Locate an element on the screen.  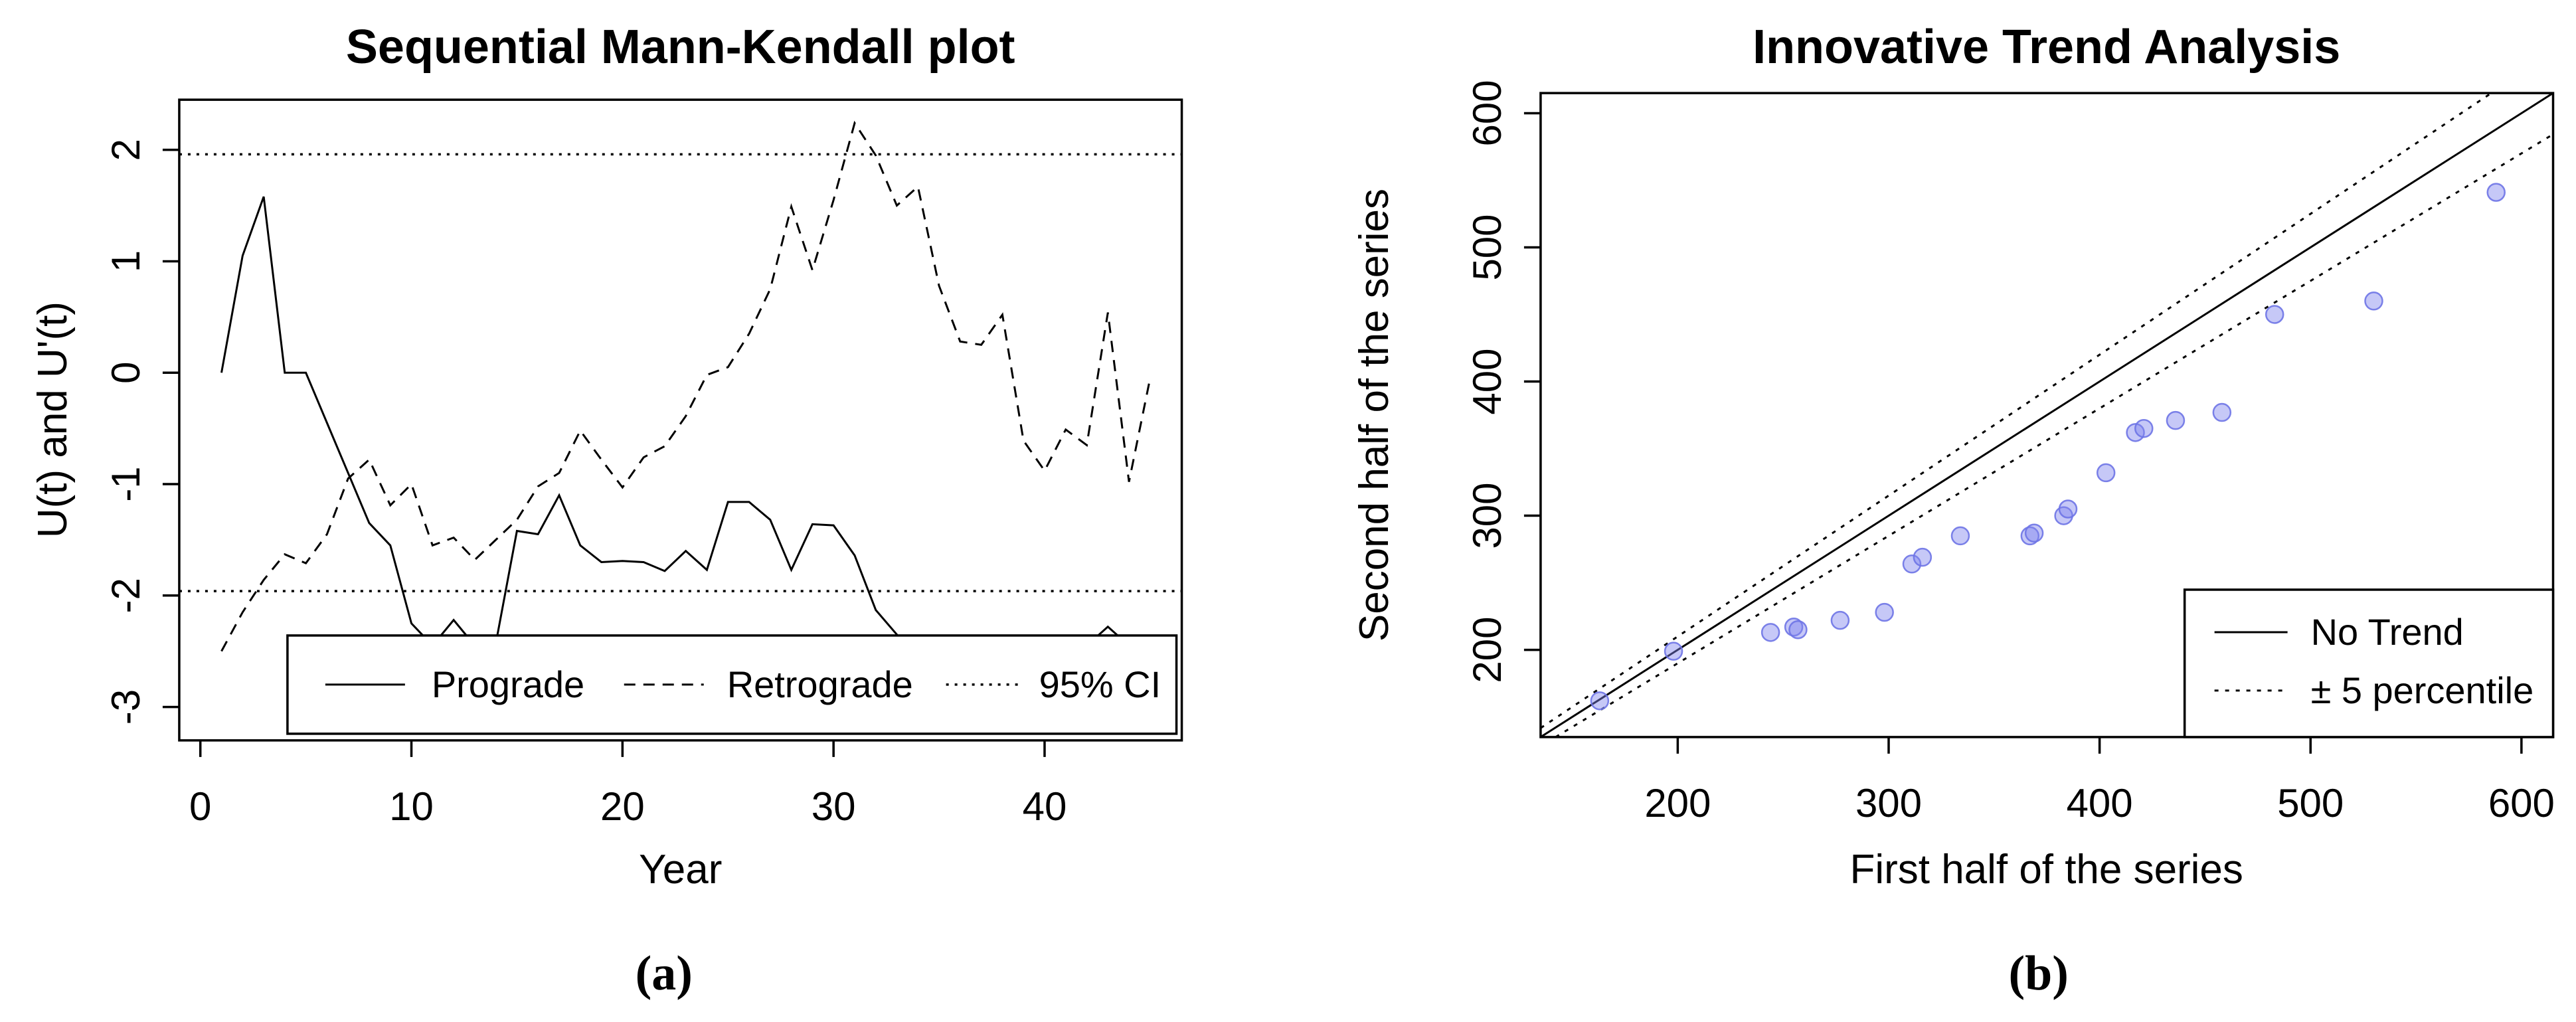
legend-b-box is located at coordinates (2368, 663).